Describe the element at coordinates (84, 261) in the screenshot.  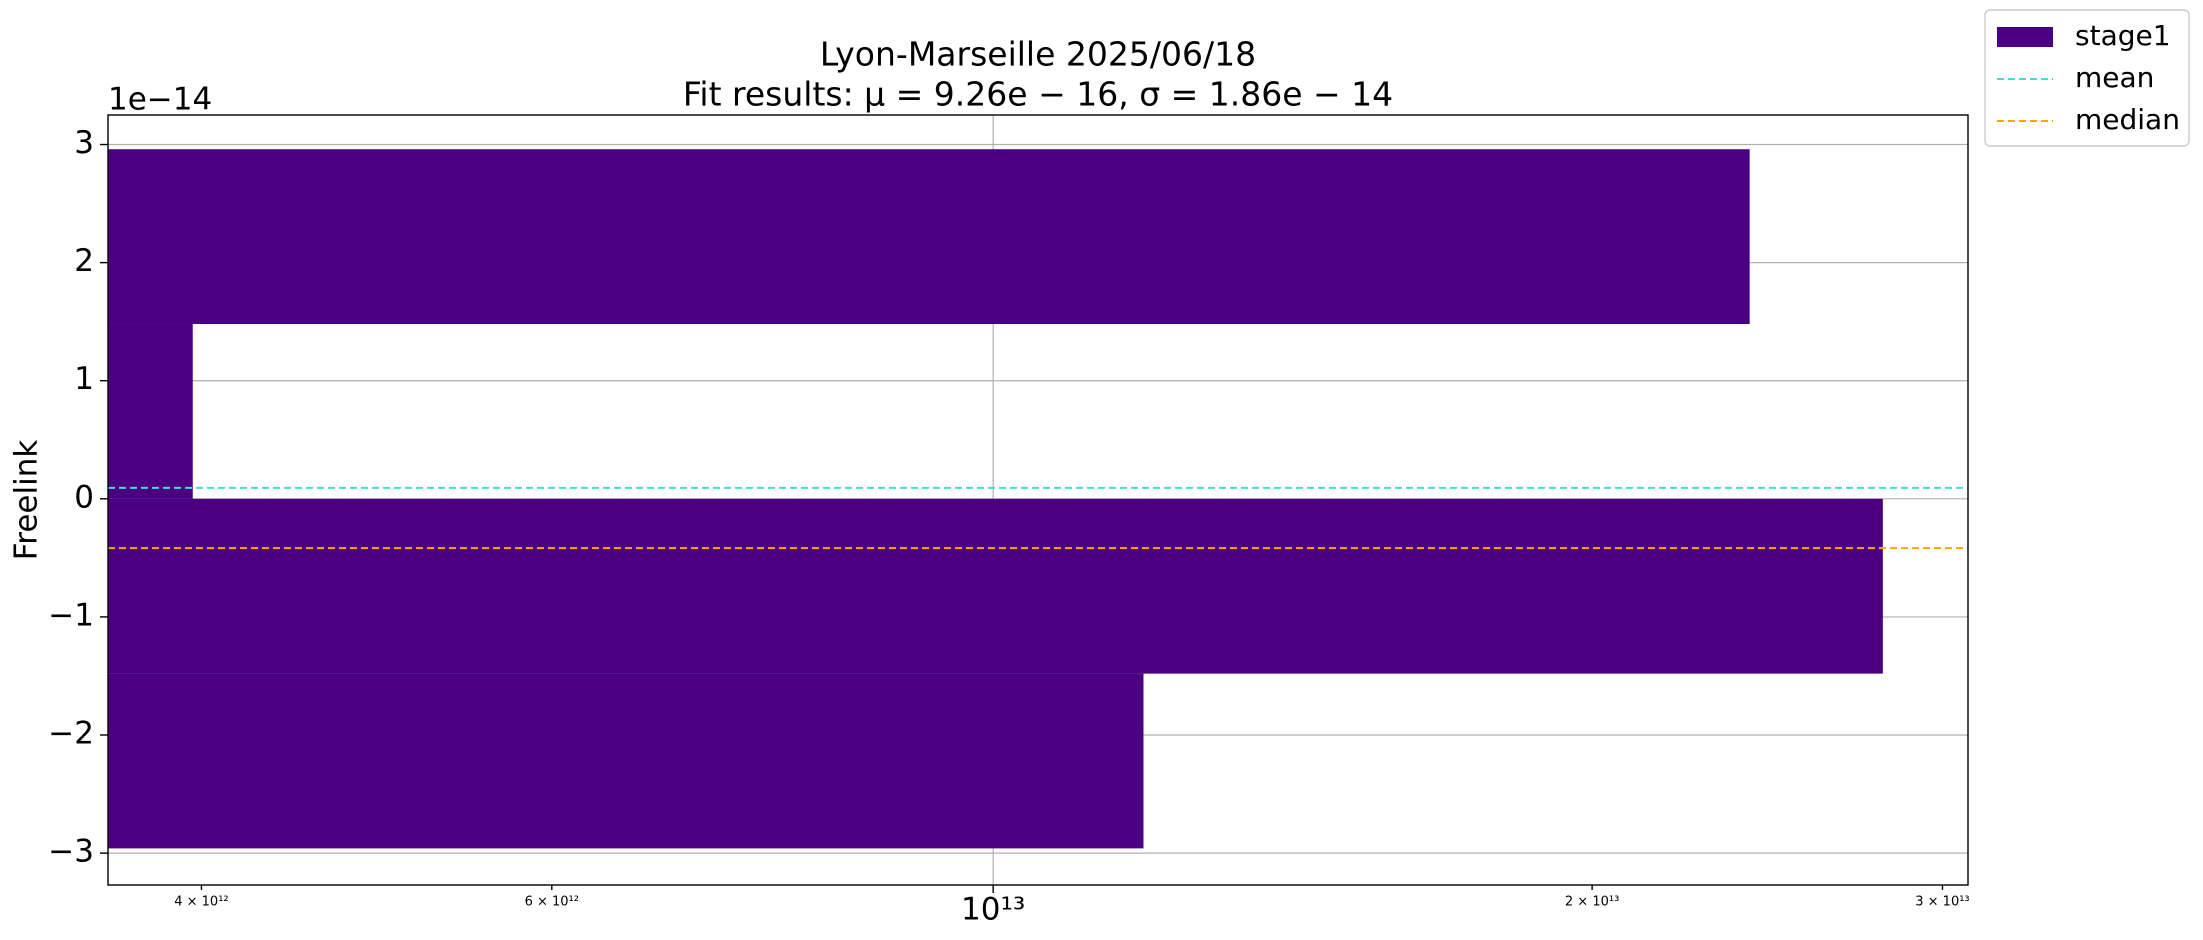
I see `y-tick-label: 2` at that location.